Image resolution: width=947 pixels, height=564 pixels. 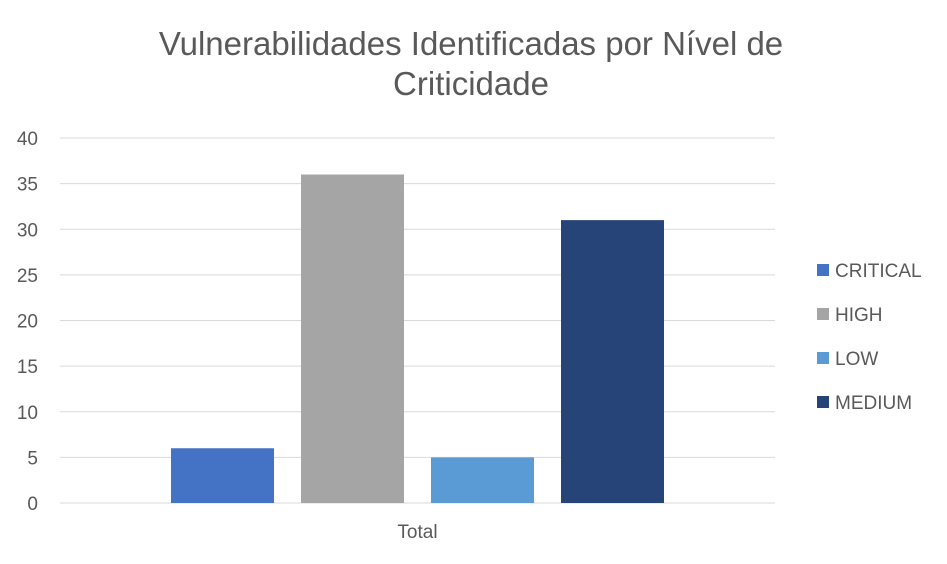 I want to click on y-tick-label: 40, so click(x=27, y=139).